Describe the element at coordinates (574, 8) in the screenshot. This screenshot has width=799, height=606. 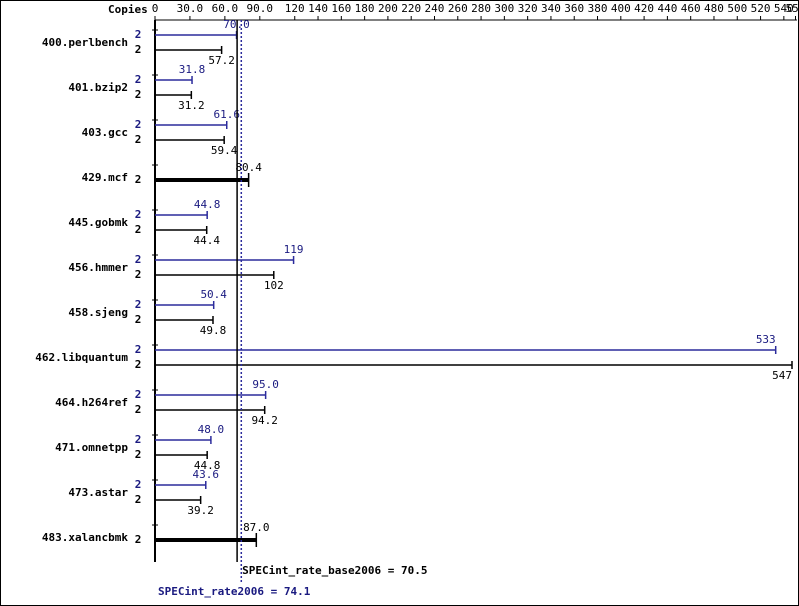
I see `x-tick-label: 360` at that location.